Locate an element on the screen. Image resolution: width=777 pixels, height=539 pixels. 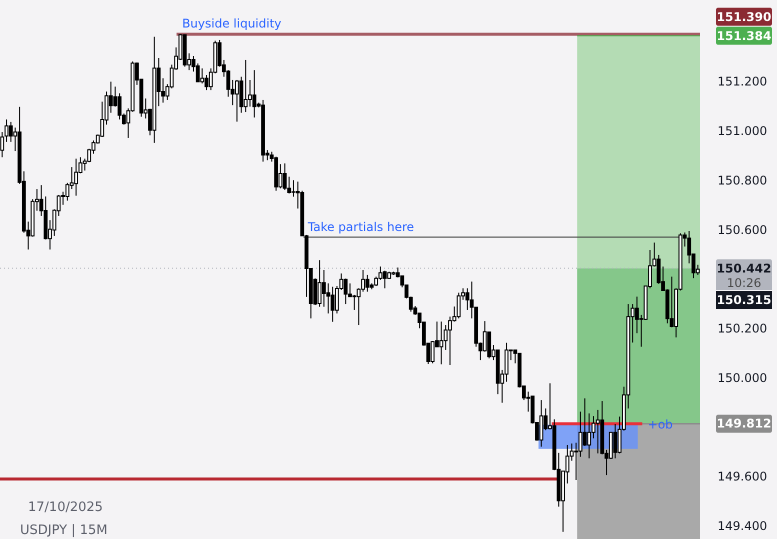
y-tick-label: 150.800 is located at coordinates (743, 180).